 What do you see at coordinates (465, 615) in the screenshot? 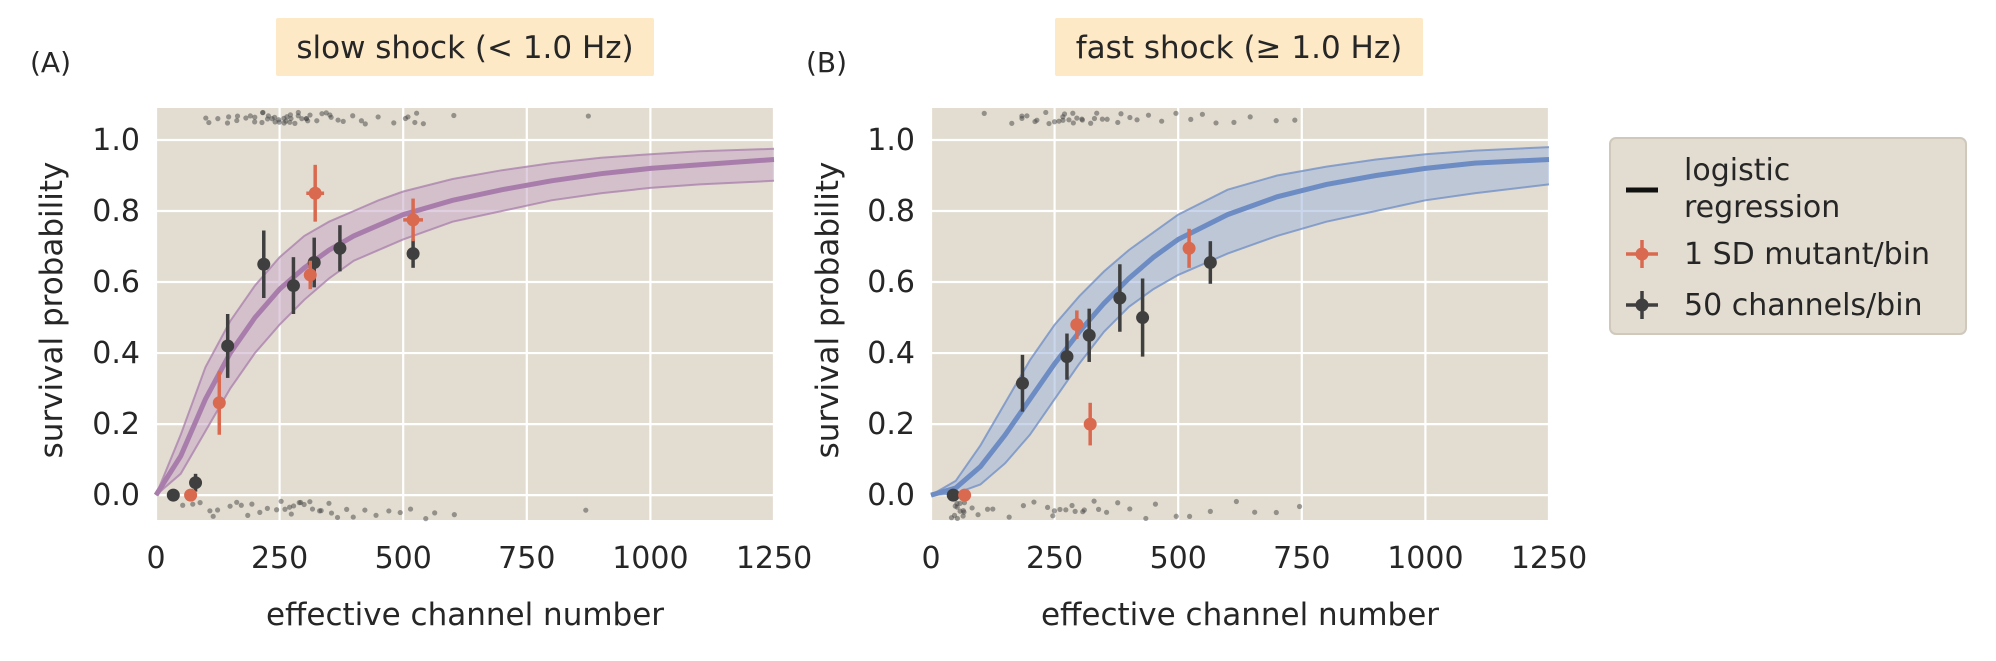
I see `x-axis-label-a: effective channel number` at bounding box center [465, 615].